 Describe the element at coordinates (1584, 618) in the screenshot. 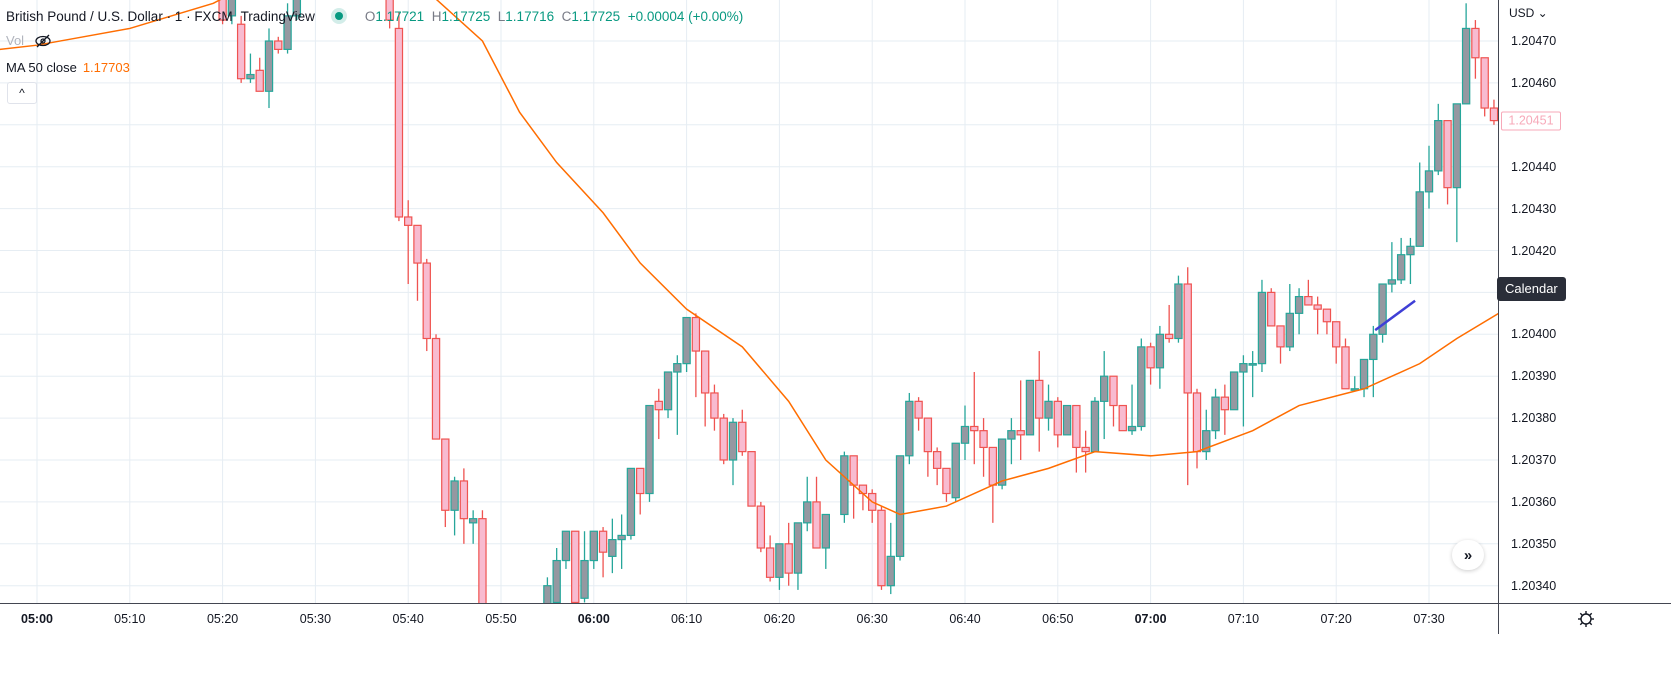

I see `settings-button` at that location.